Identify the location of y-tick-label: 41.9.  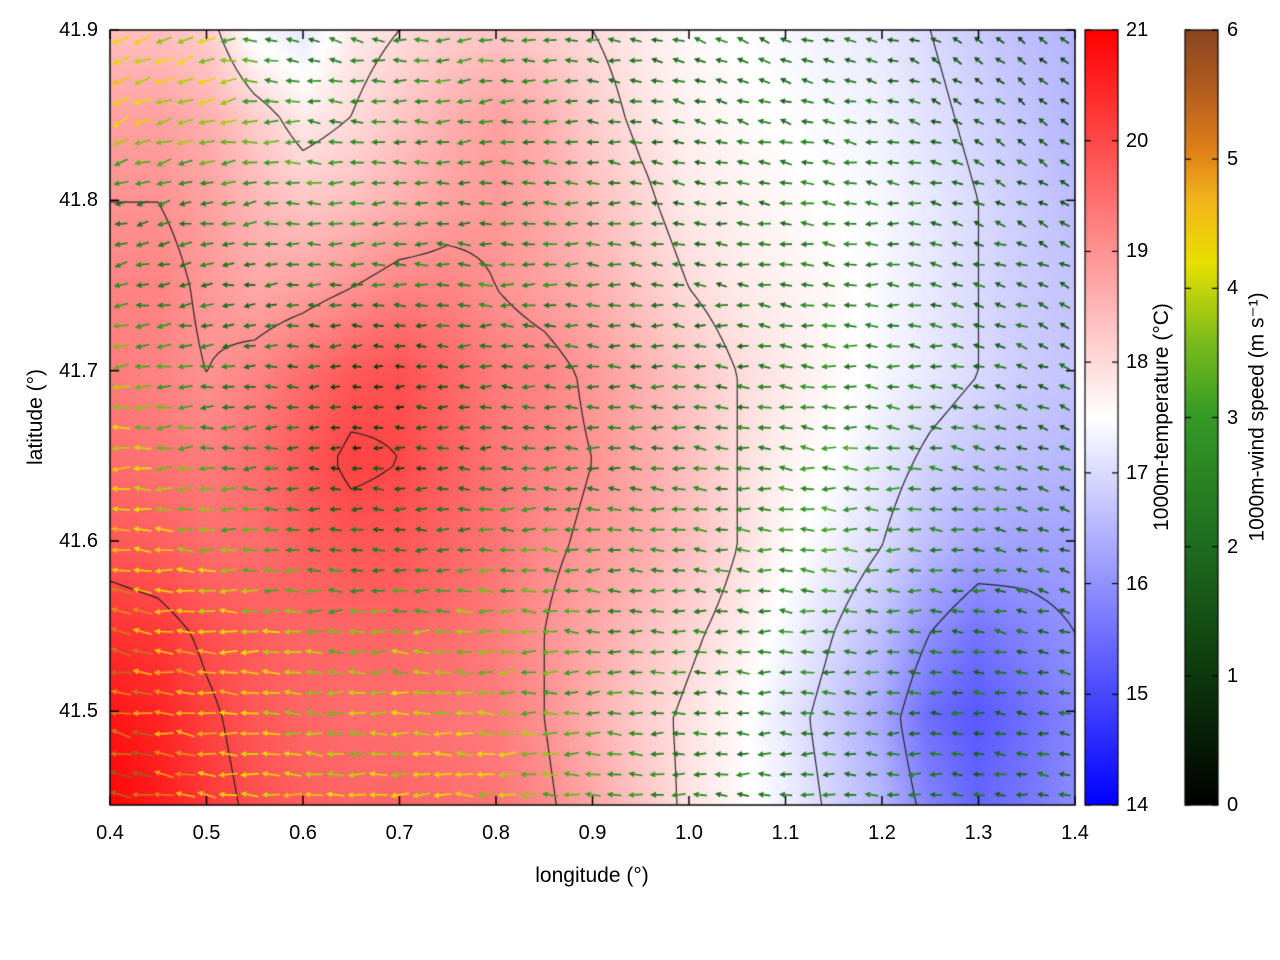
(78, 30).